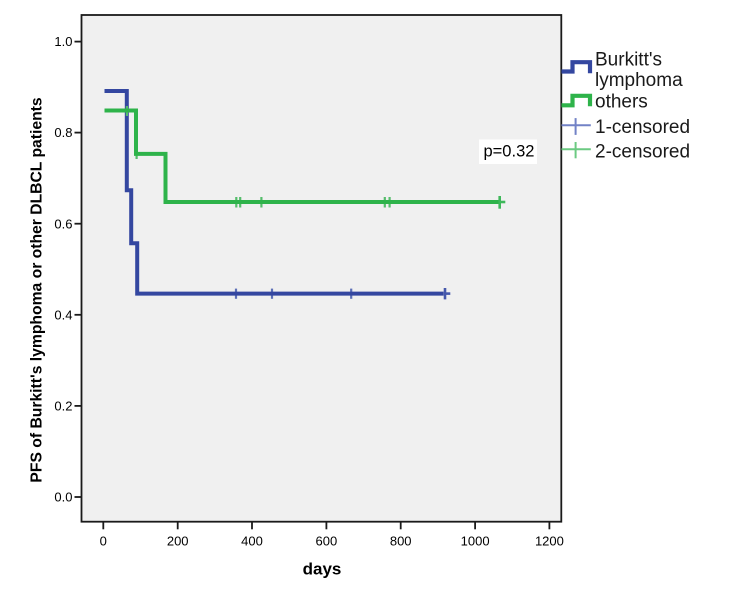 The height and width of the screenshot is (599, 750). I want to click on svg-text: 200, so click(178, 541).